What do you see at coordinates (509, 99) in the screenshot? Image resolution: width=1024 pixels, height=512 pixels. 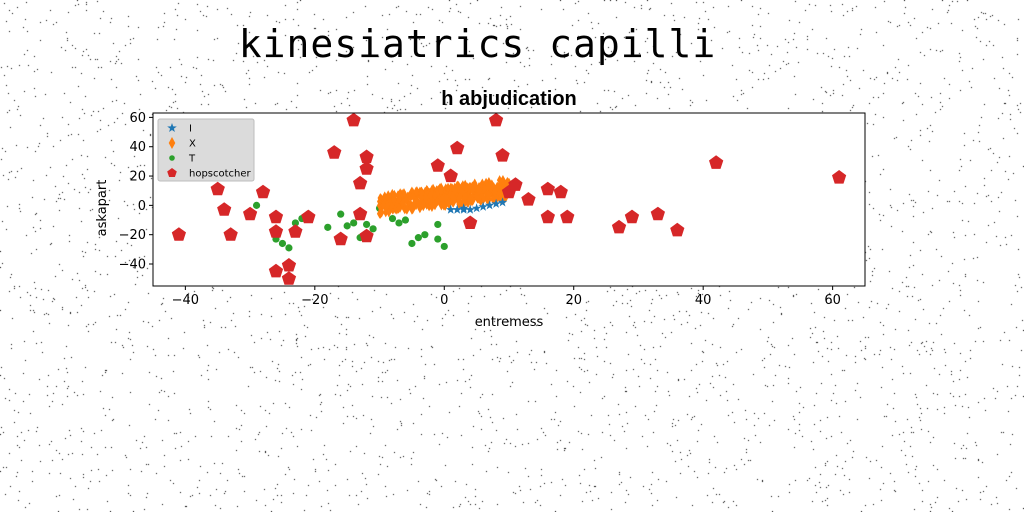 I see `chart-title: h abjudication` at bounding box center [509, 99].